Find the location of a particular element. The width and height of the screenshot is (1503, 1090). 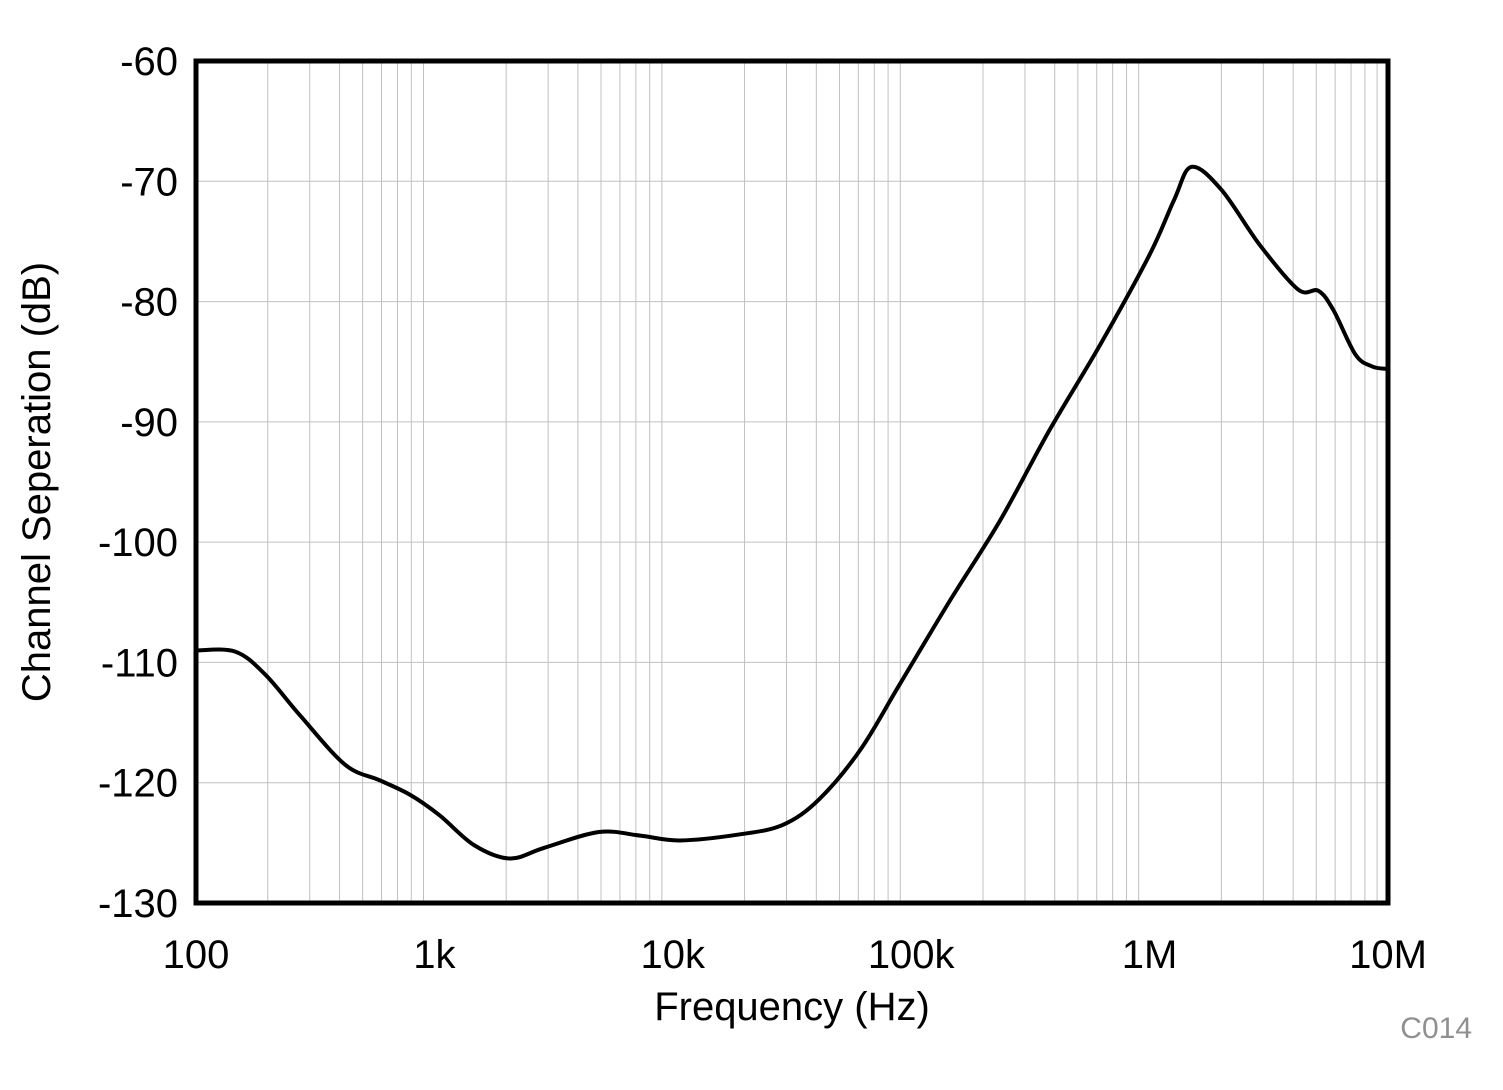

y-tick-label: -60 is located at coordinates (149, 62).